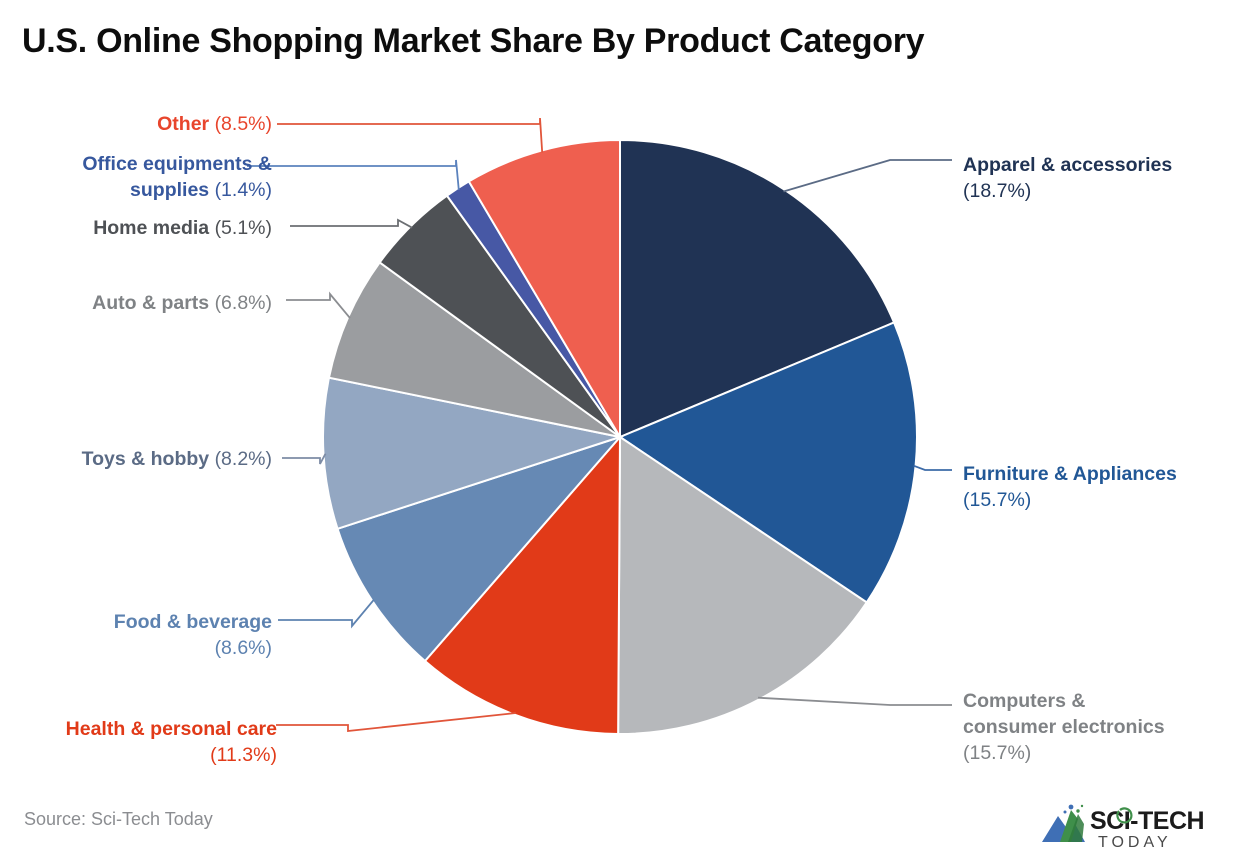 Image resolution: width=1240 pixels, height=856 pixels. What do you see at coordinates (1024, 701) in the screenshot?
I see `callout-label: Computers &` at bounding box center [1024, 701].